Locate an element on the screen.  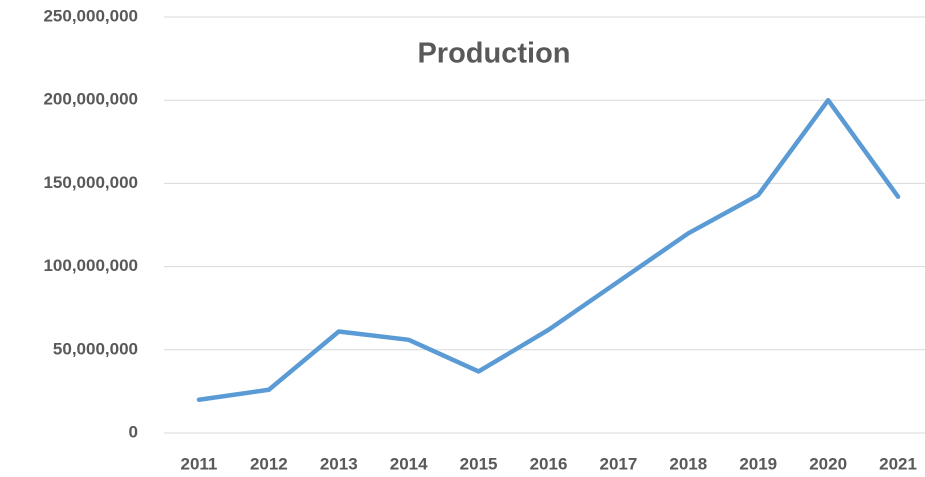
x-tick-label: 2013 is located at coordinates (339, 463).